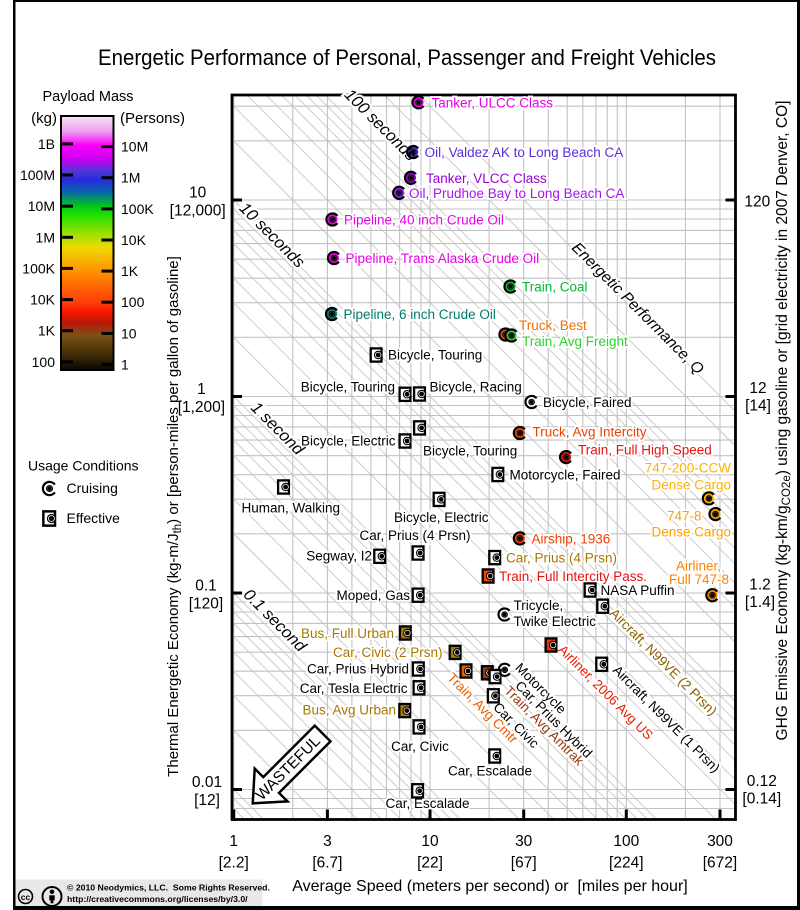  I want to click on svg-text: Airliner,, so click(698, 566).